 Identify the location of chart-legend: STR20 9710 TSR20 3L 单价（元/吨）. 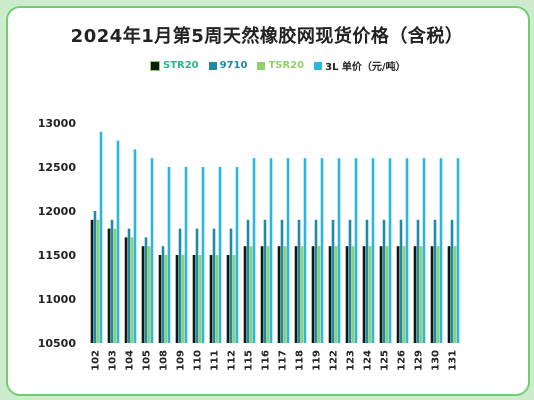
(278, 65).